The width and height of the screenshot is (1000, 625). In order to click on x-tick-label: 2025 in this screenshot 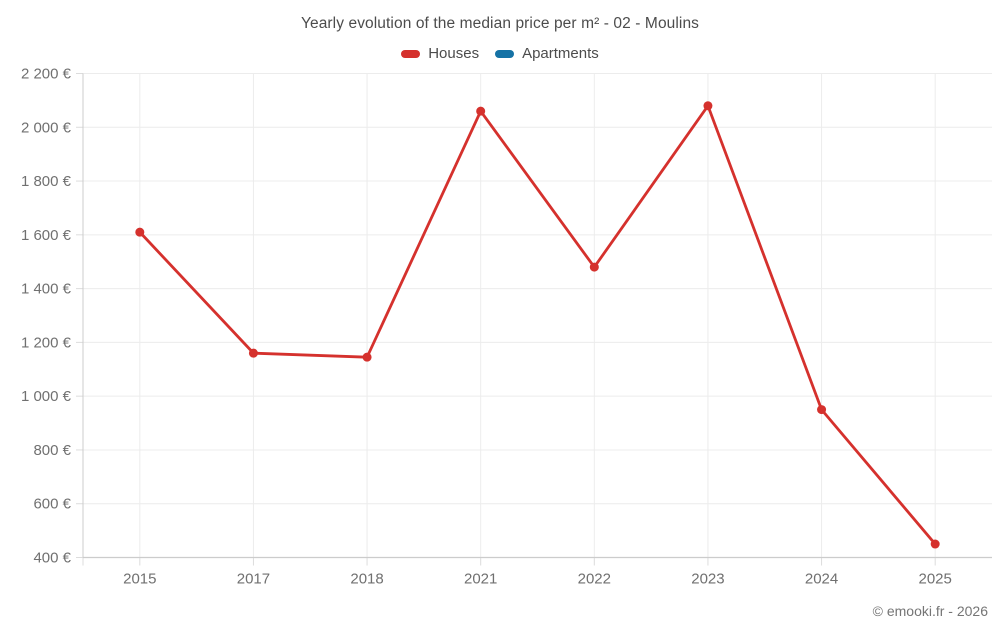, I will do `click(935, 579)`.